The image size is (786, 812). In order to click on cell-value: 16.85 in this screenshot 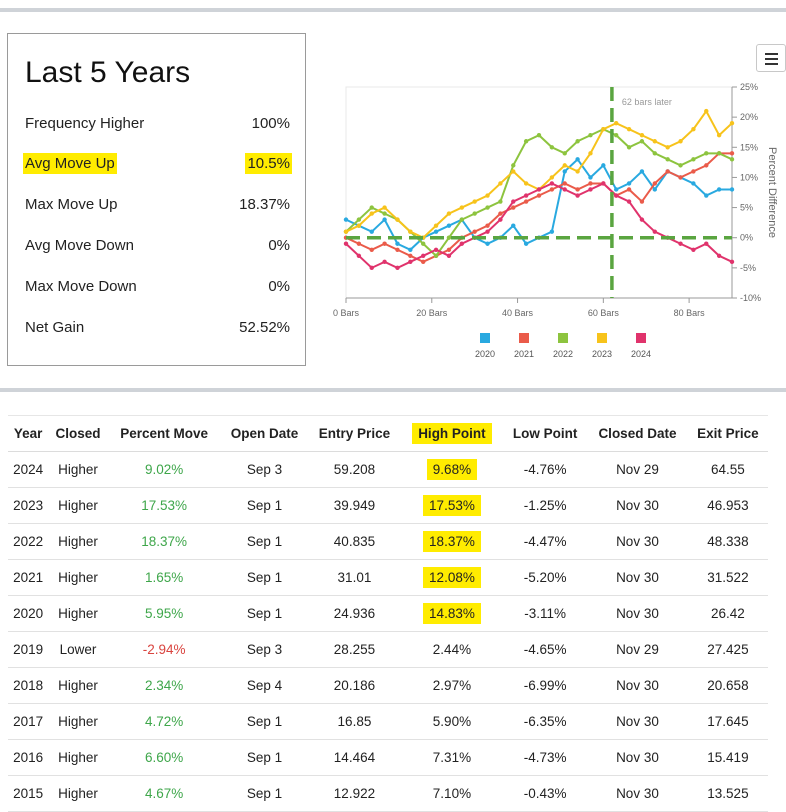, I will do `click(354, 721)`.